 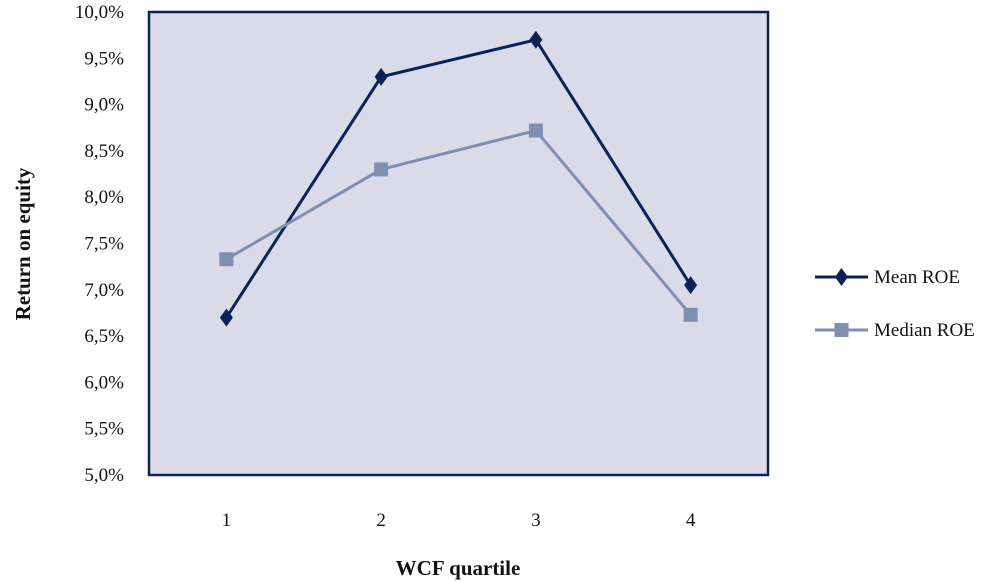 What do you see at coordinates (924, 330) in the screenshot?
I see `legend-label: Median ROE` at bounding box center [924, 330].